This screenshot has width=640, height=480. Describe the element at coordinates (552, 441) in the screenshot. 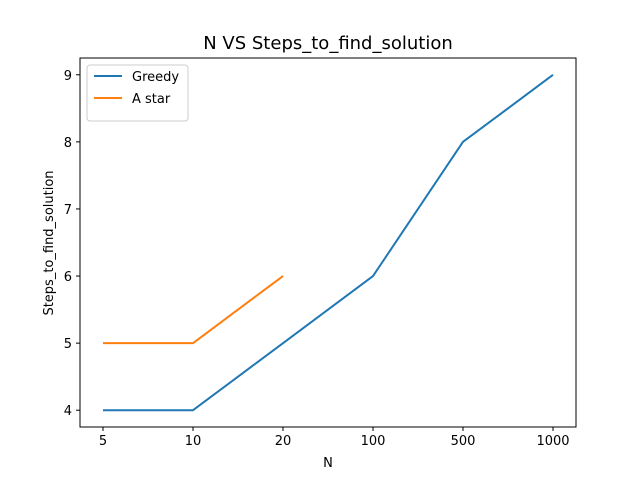

I see `x-tick-label: 1000` at that location.